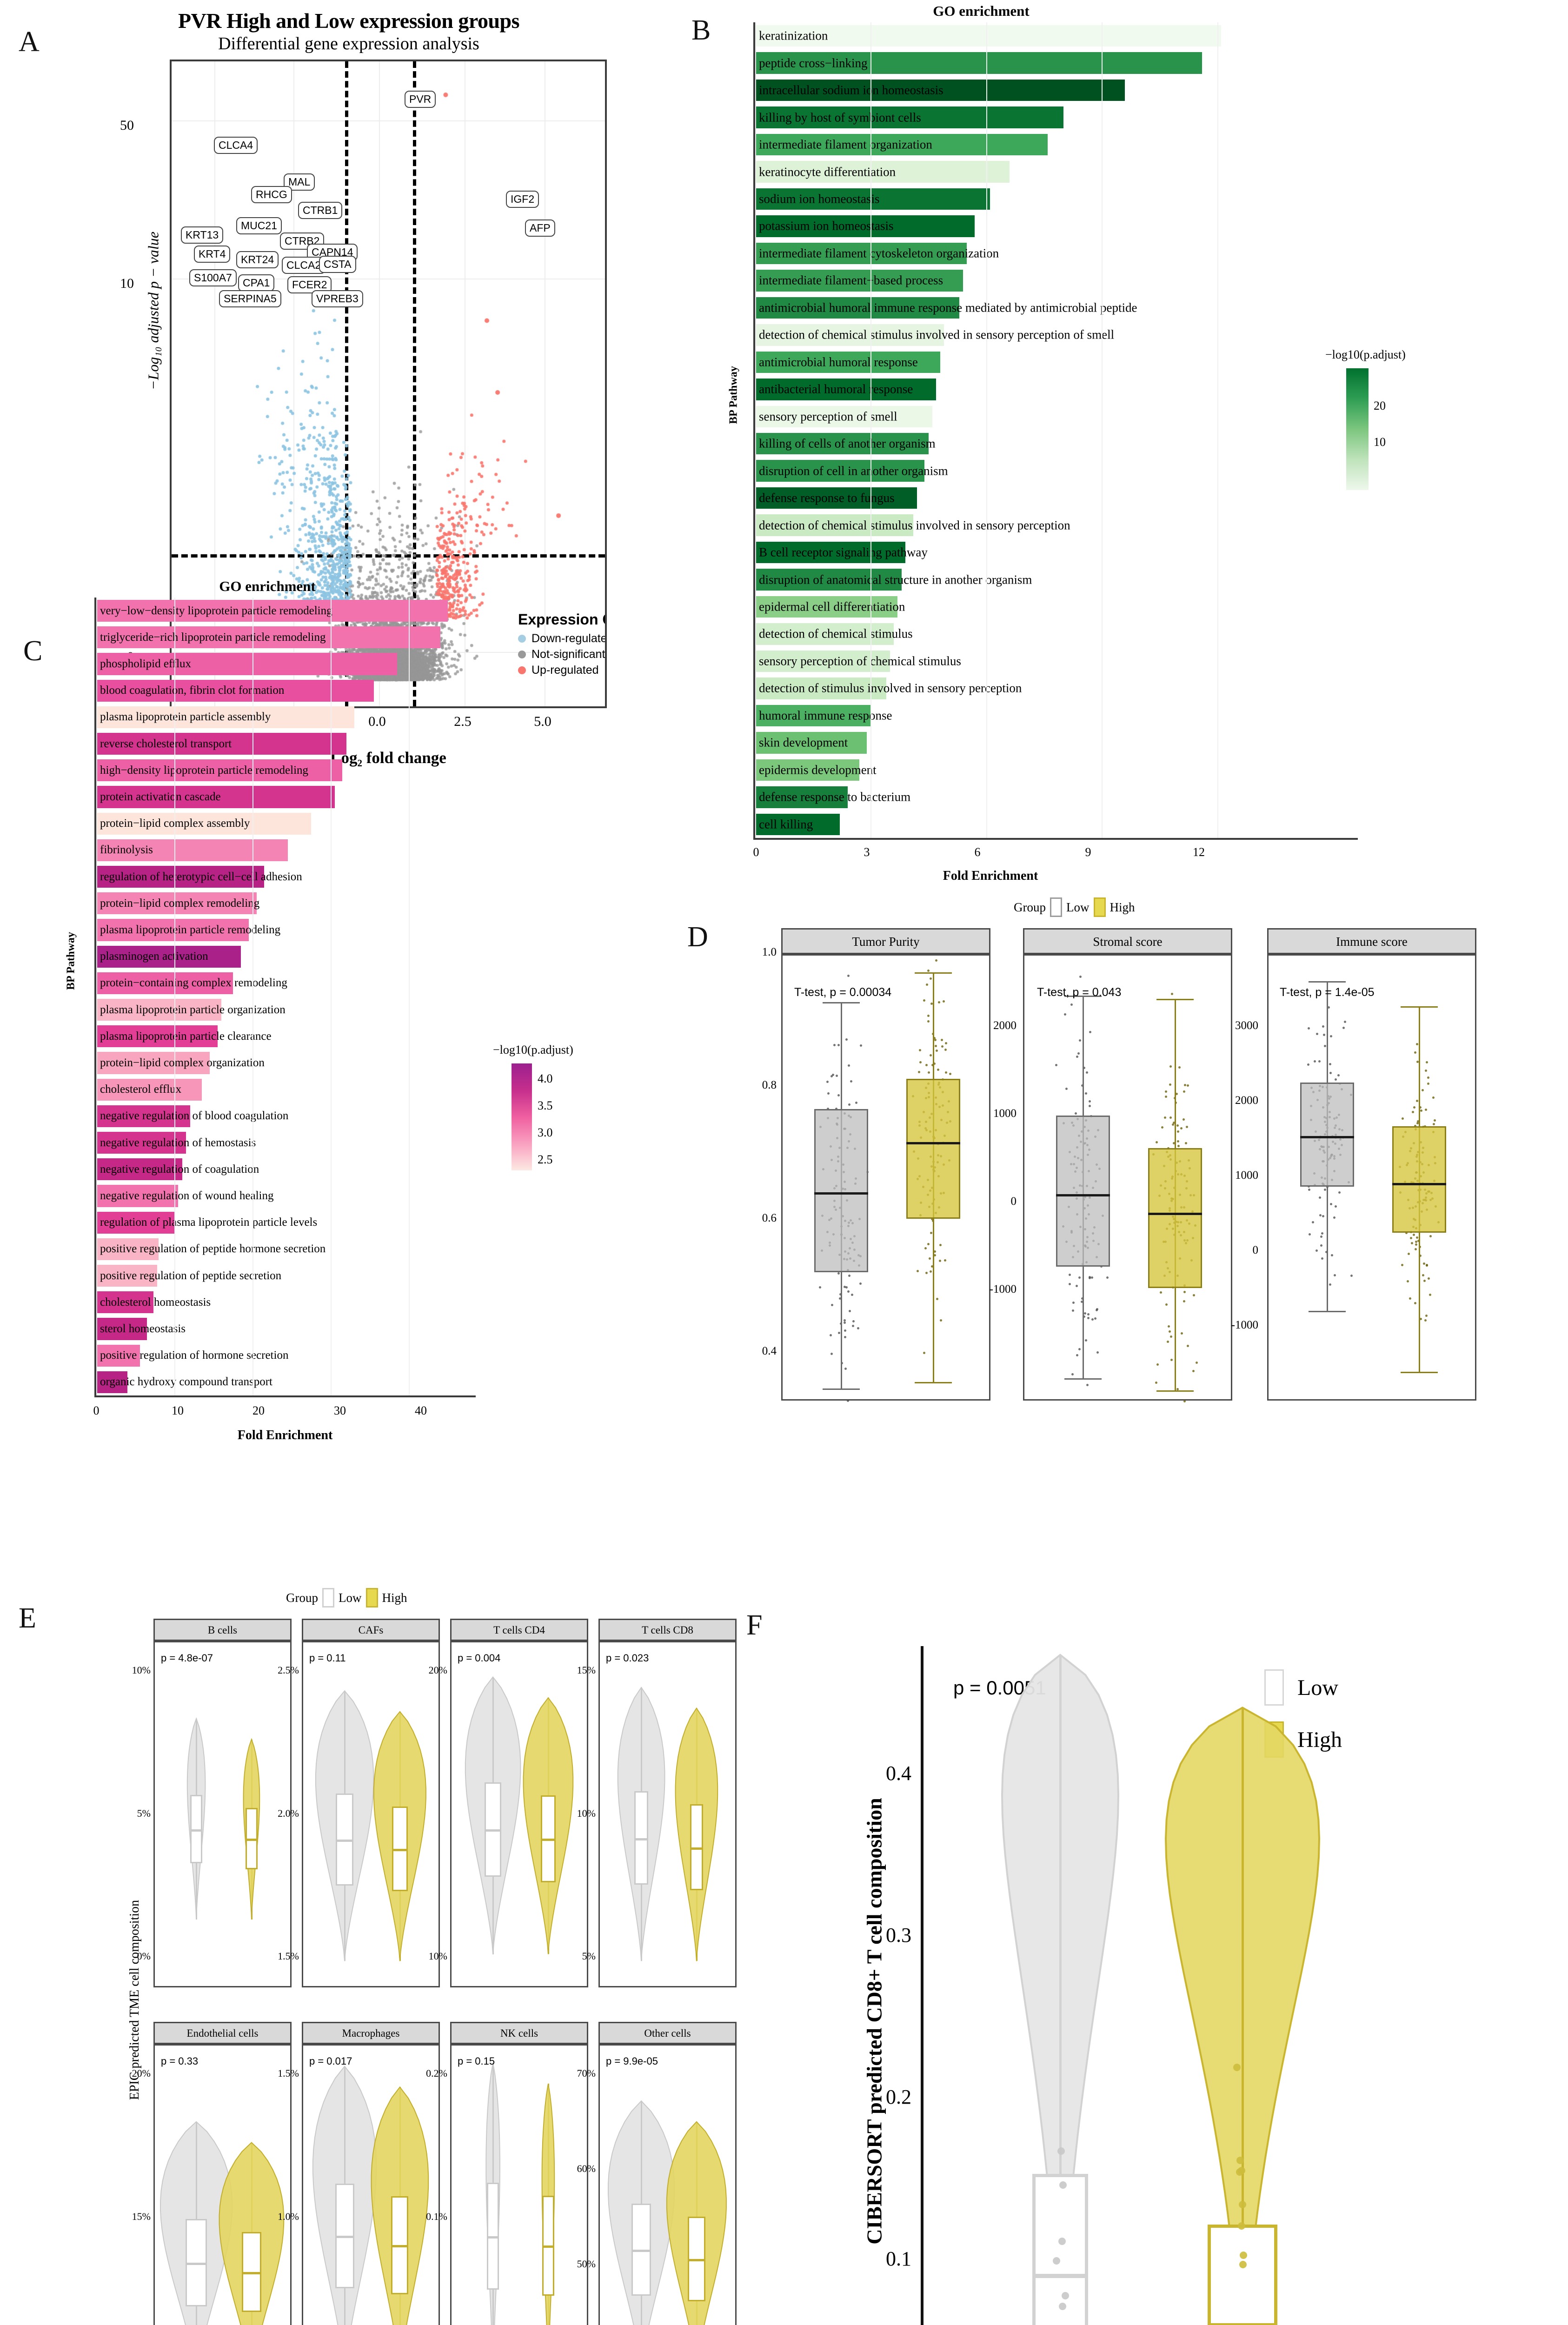 This screenshot has height=2325, width=1568. Describe the element at coordinates (213, 277) in the screenshot. I see `gene-label-s100a7: S100A7` at that location.